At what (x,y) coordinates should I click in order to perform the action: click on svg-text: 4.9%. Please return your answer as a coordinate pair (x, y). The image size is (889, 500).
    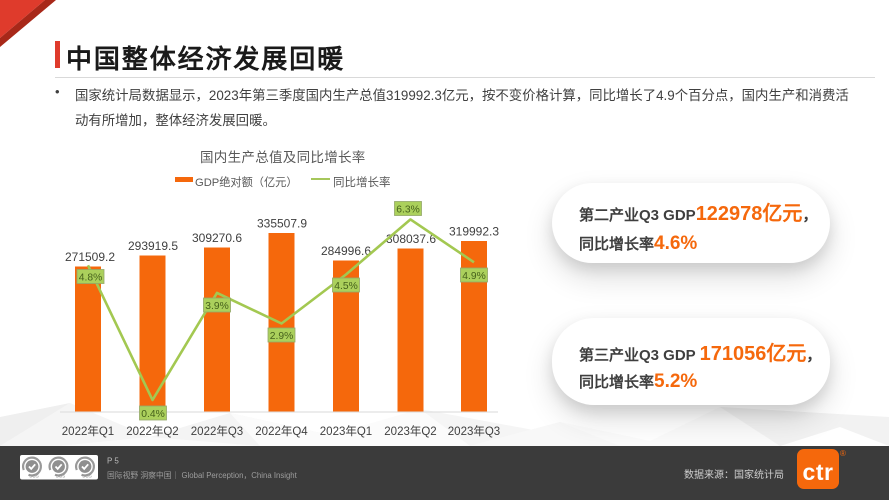
    Looking at the image, I should click on (473, 276).